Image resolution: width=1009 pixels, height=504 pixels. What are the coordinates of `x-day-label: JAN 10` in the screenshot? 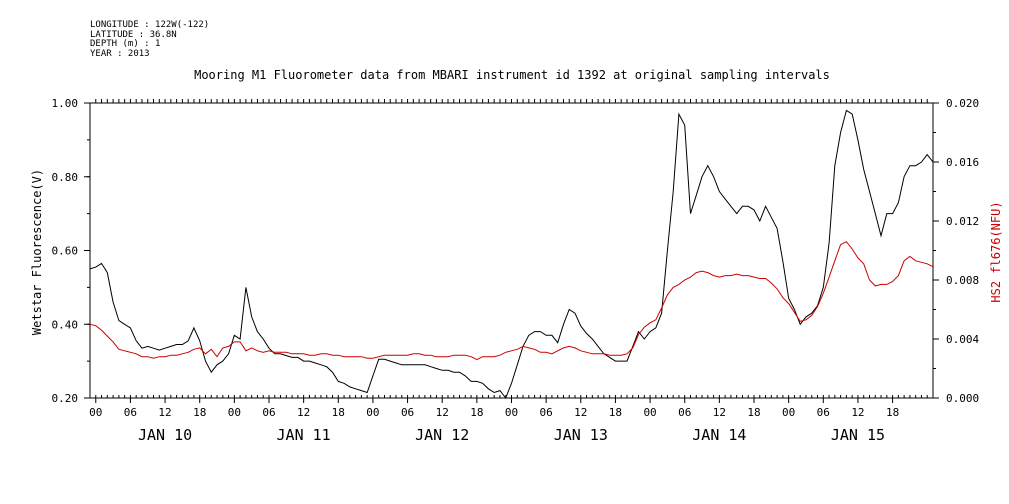 It's located at (165, 435).